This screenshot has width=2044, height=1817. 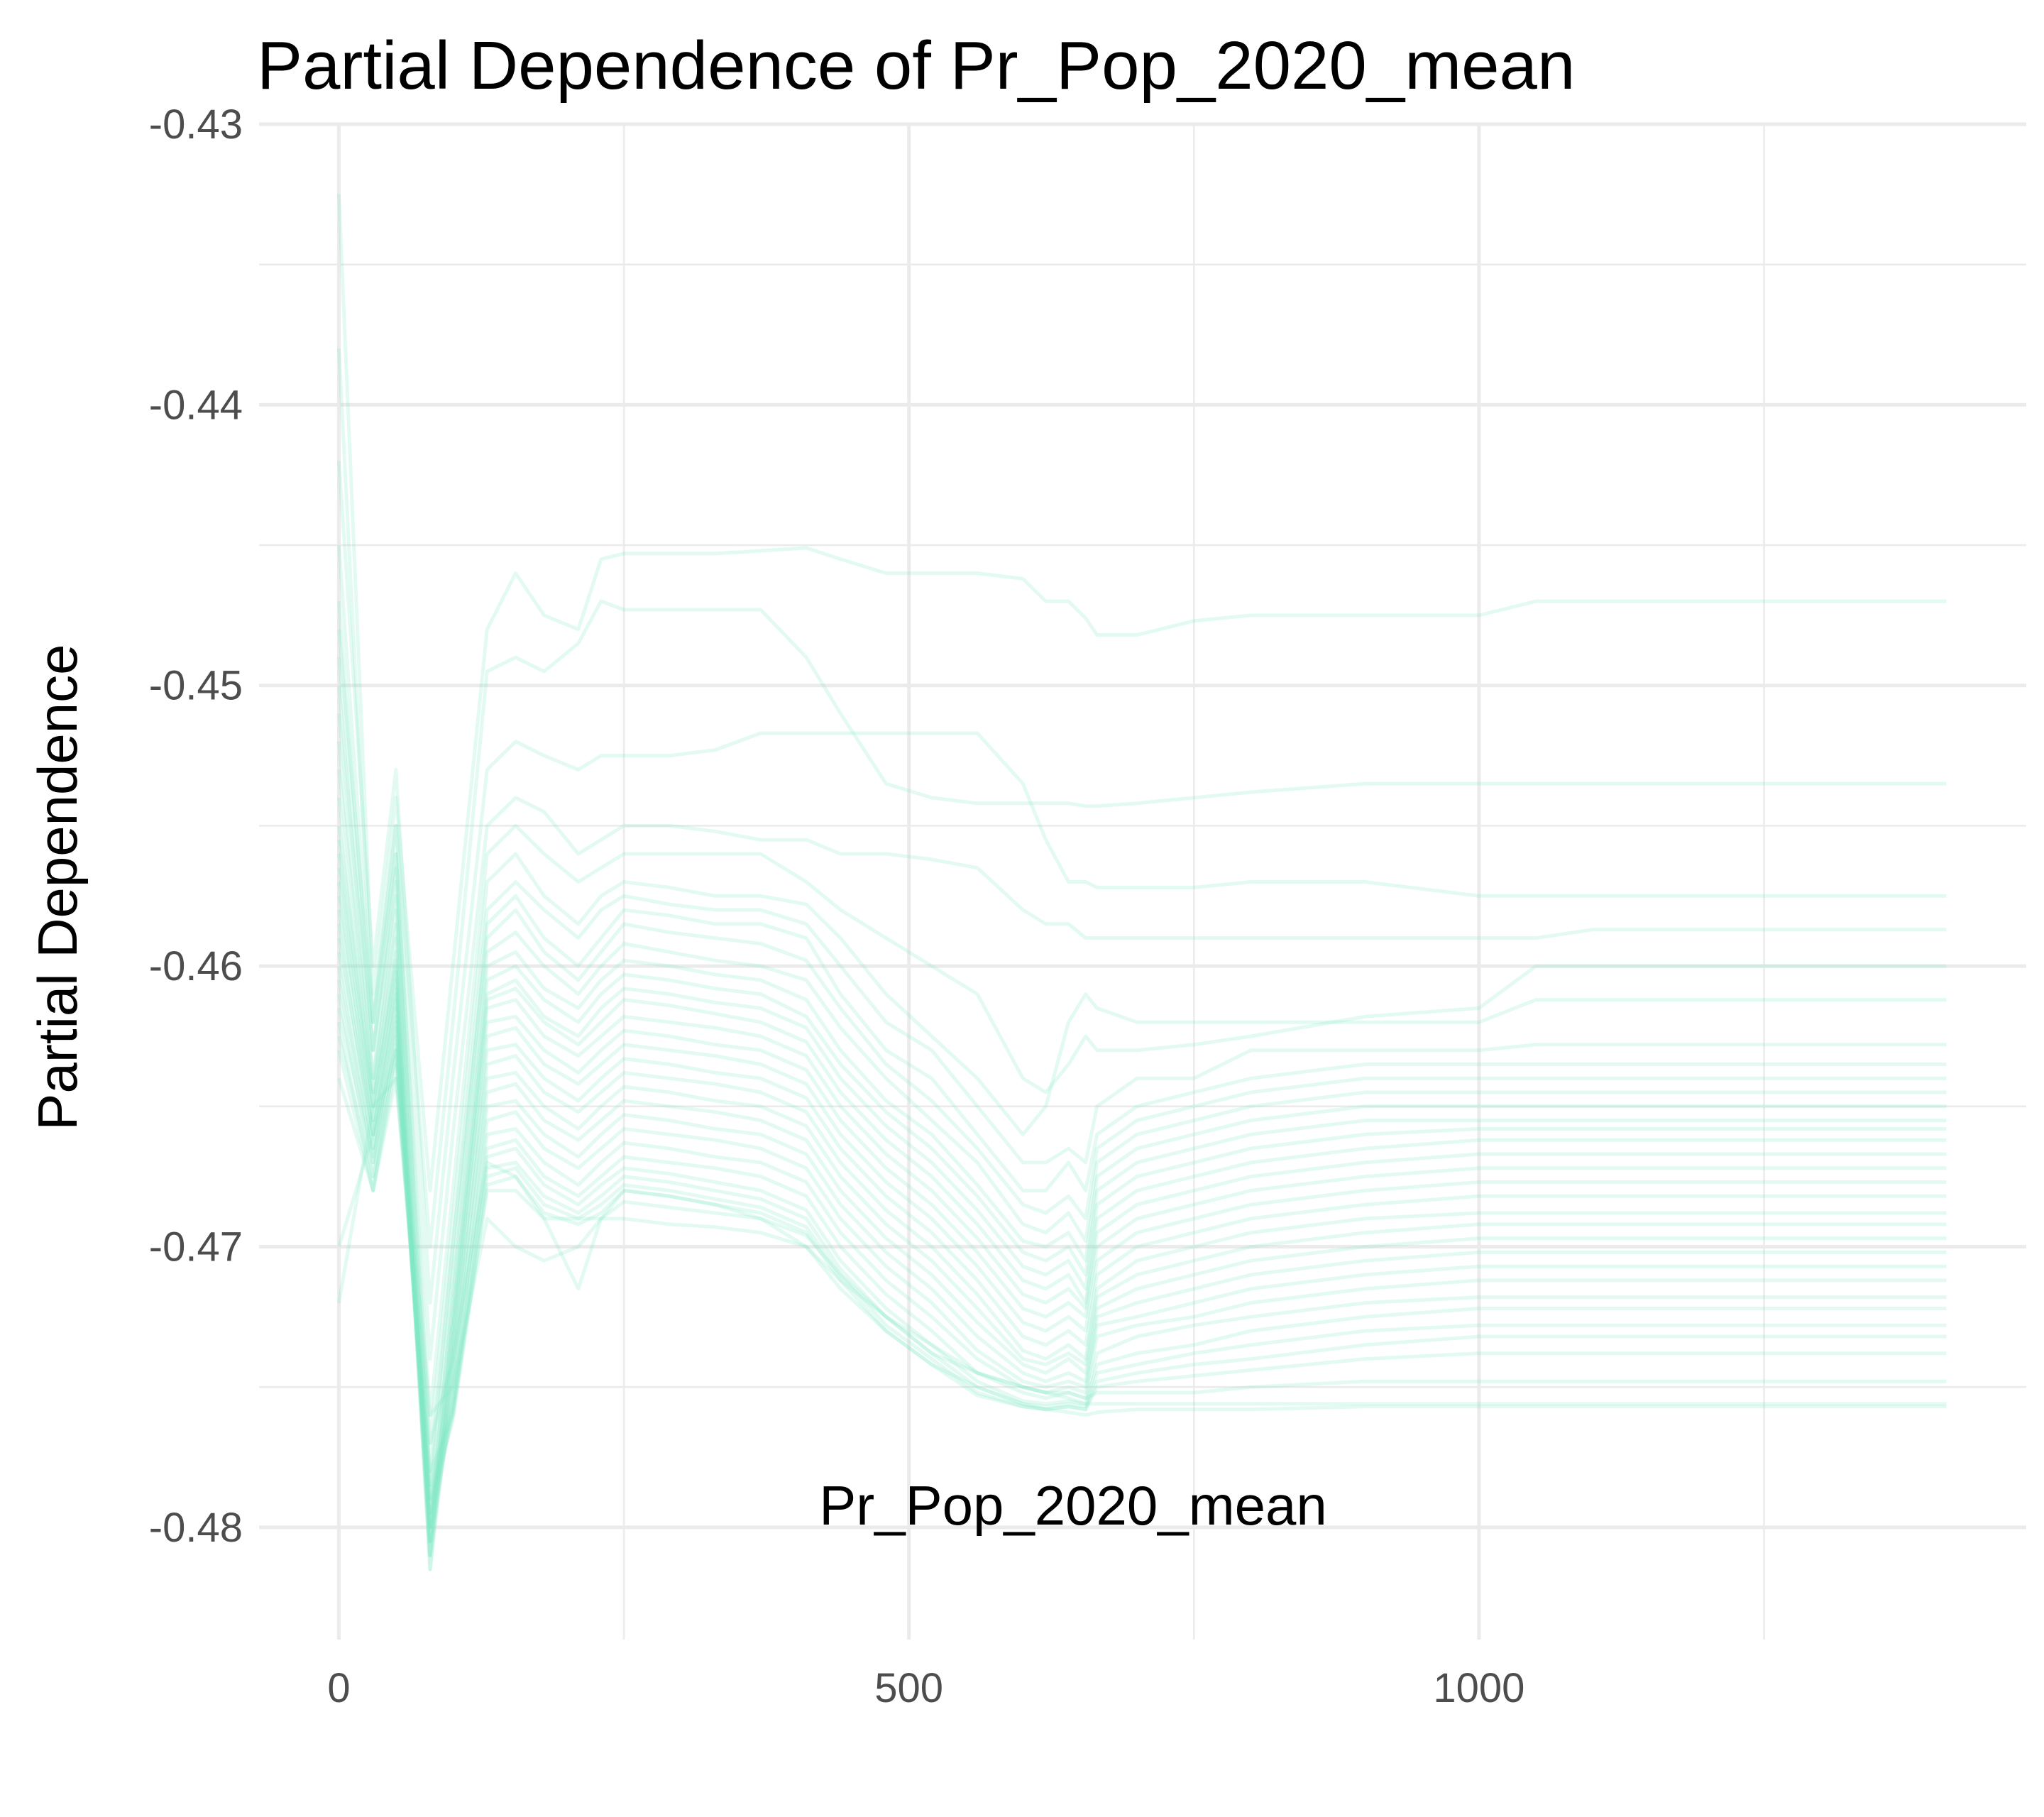 I want to click on y-tick-label: -0.43, so click(x=196, y=124).